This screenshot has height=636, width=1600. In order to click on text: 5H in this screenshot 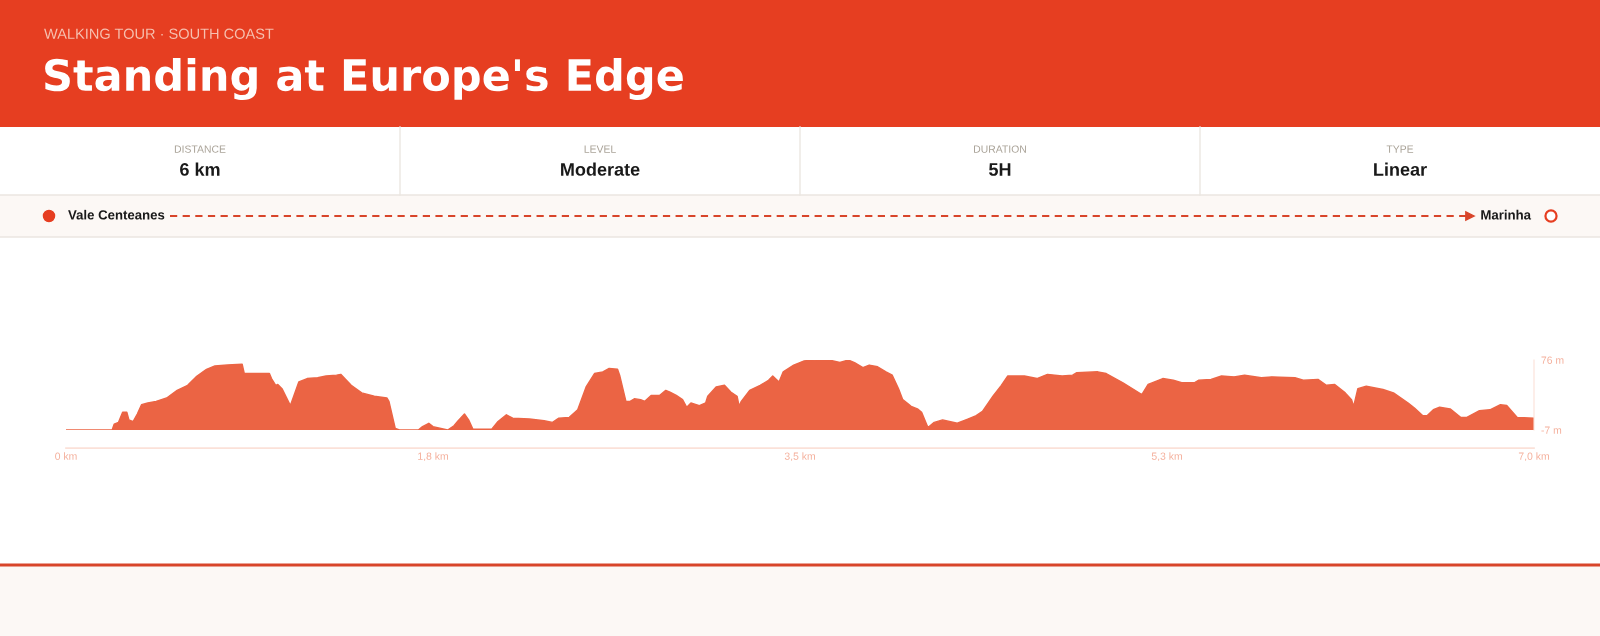, I will do `click(1000, 169)`.